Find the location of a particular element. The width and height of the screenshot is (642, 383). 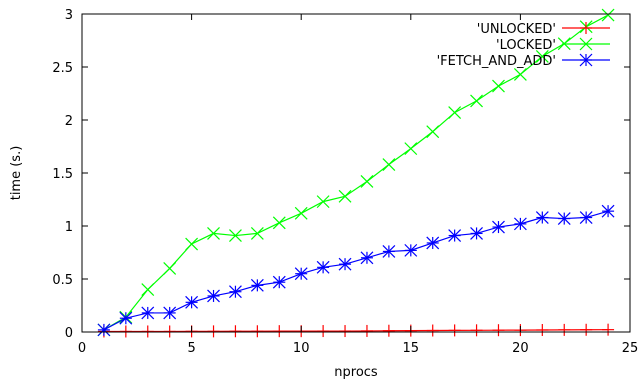

y-tick-label: 0.5 is located at coordinates (62, 280).